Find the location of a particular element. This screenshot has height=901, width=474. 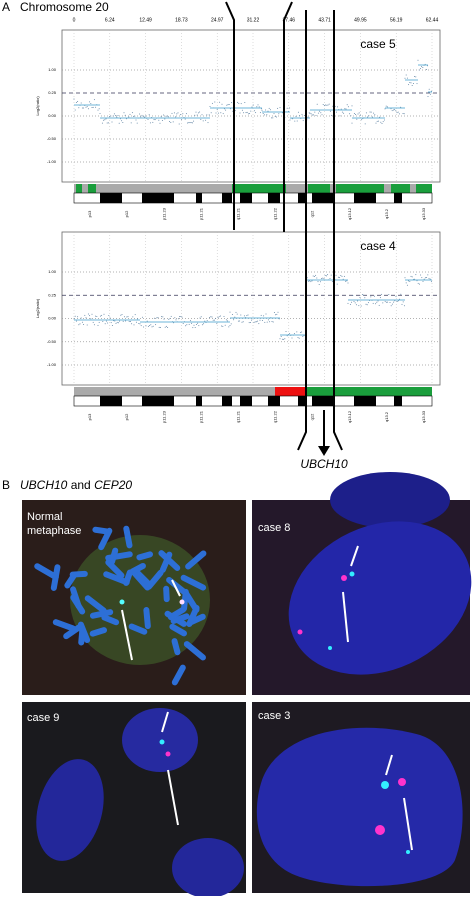

band-label: q12 is located at coordinates (312, 213).